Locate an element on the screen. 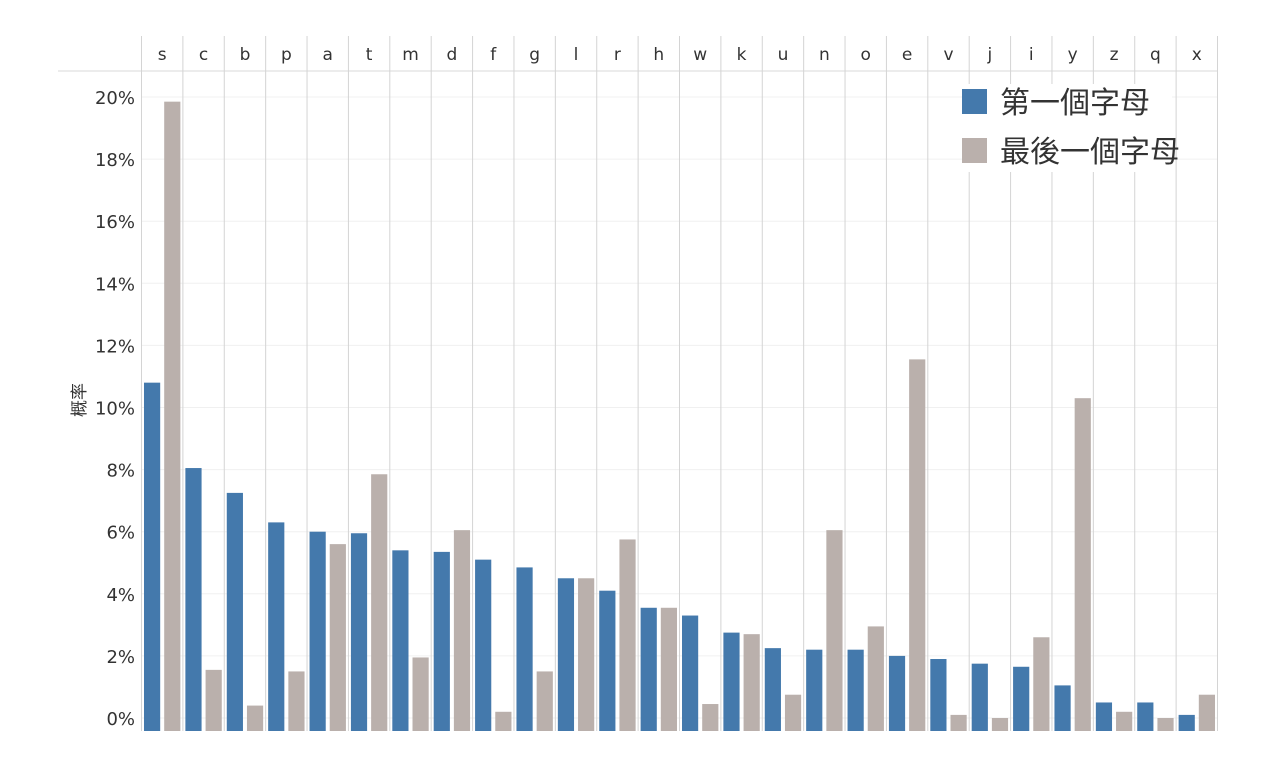 Image resolution: width=1280 pixels, height=767 pixels. bar-first-letter-r is located at coordinates (607, 660).